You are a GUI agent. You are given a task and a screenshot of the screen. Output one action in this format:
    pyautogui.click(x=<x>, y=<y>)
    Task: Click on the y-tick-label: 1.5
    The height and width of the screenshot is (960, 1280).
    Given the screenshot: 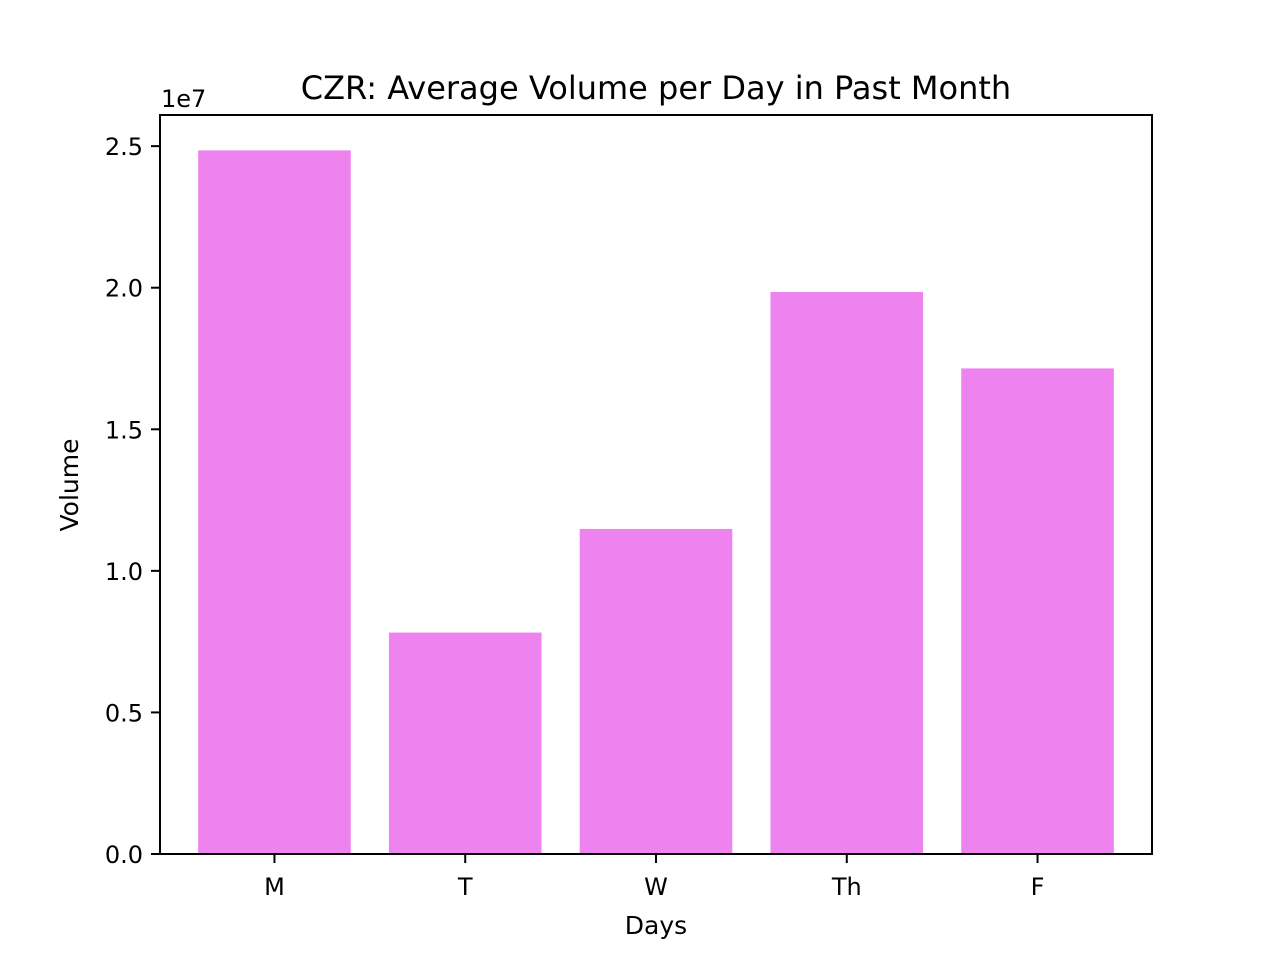 What is the action you would take?
    pyautogui.click(x=124, y=430)
    